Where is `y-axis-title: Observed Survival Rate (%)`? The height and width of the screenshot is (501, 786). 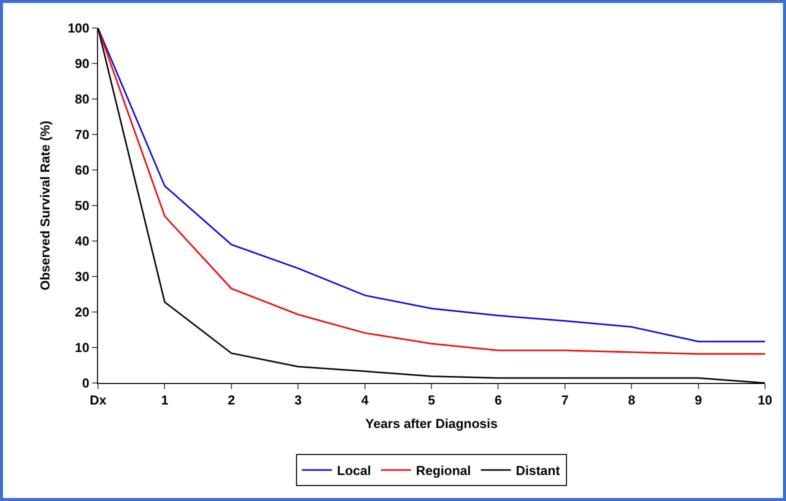 y-axis-title: Observed Survival Rate (%) is located at coordinates (45, 205).